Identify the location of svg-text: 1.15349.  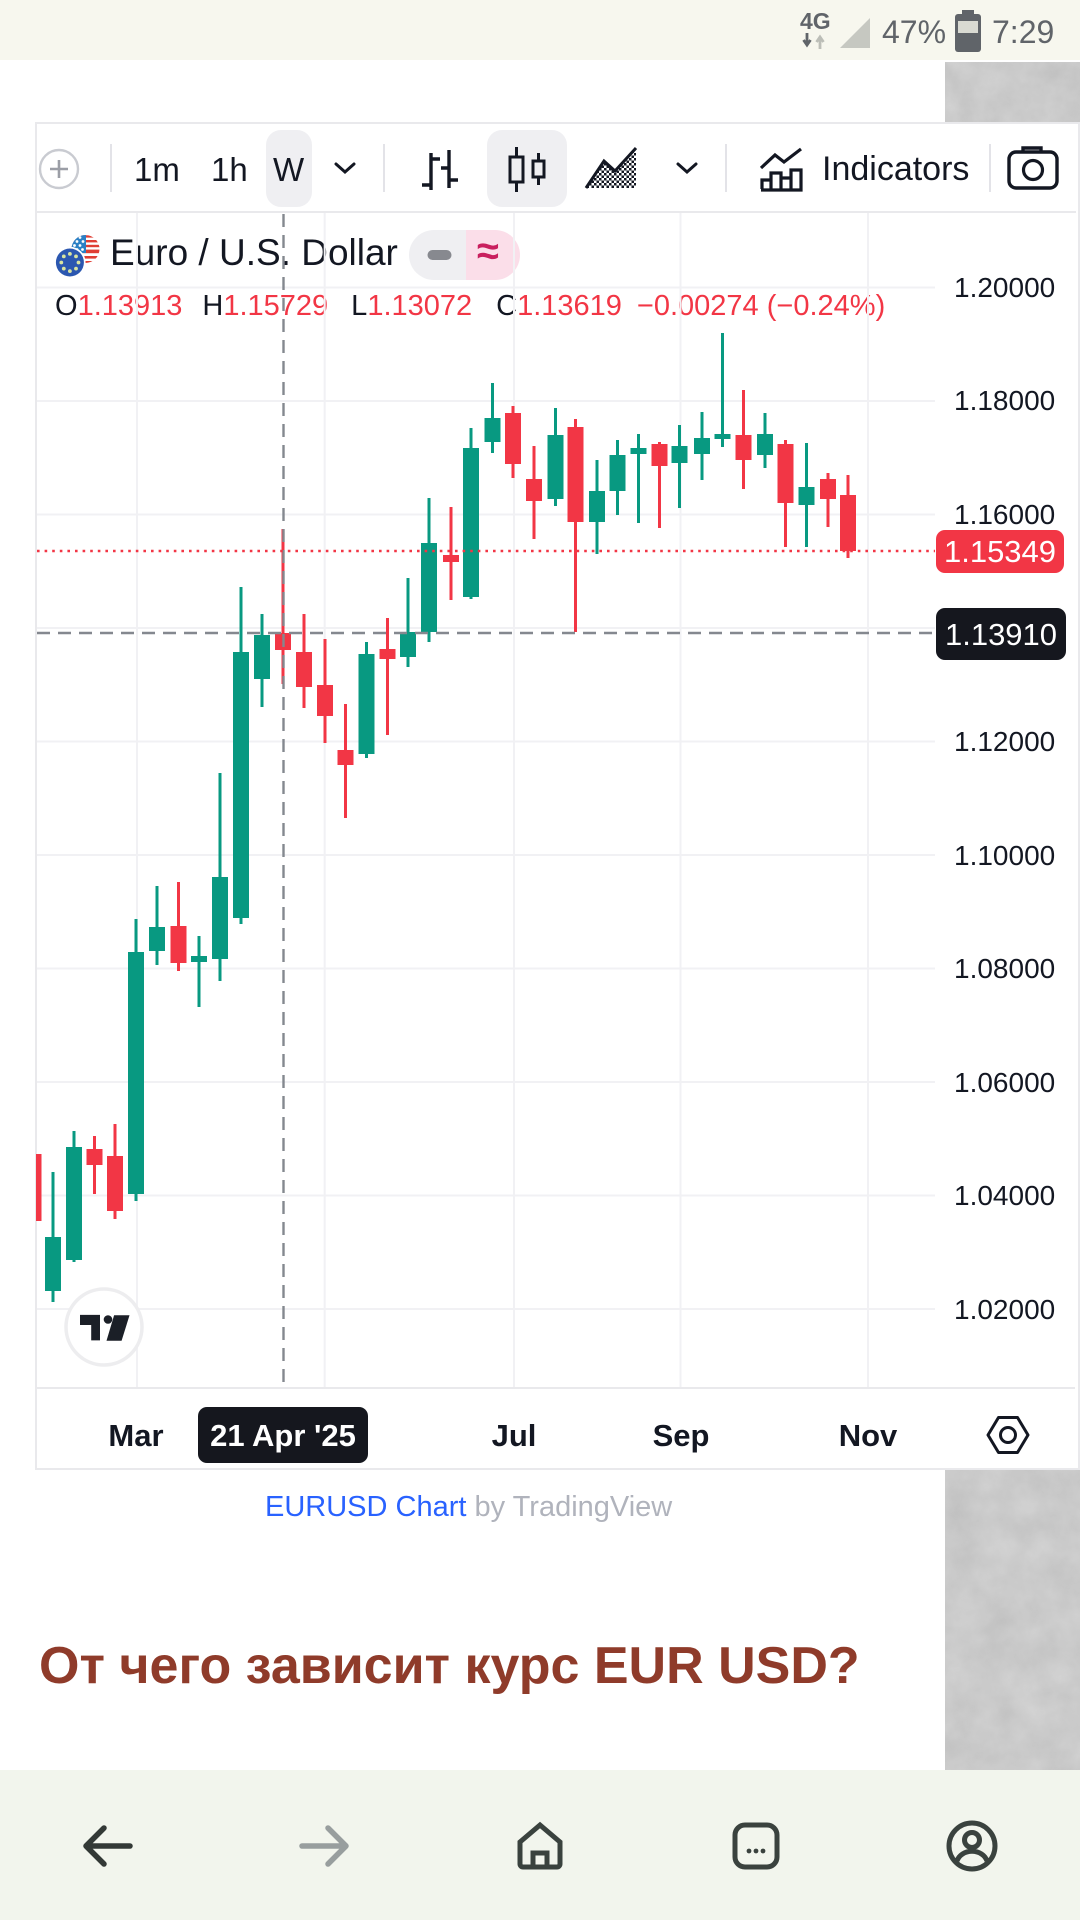
(1000, 551).